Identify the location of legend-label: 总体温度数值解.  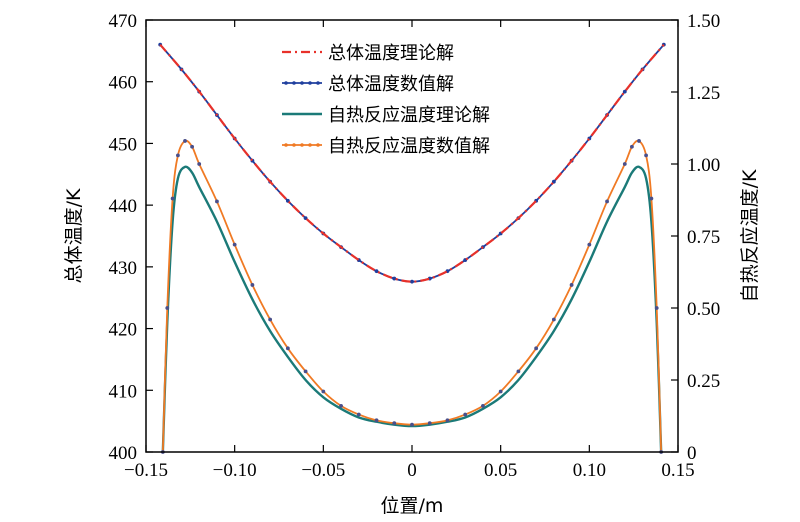
(391, 84).